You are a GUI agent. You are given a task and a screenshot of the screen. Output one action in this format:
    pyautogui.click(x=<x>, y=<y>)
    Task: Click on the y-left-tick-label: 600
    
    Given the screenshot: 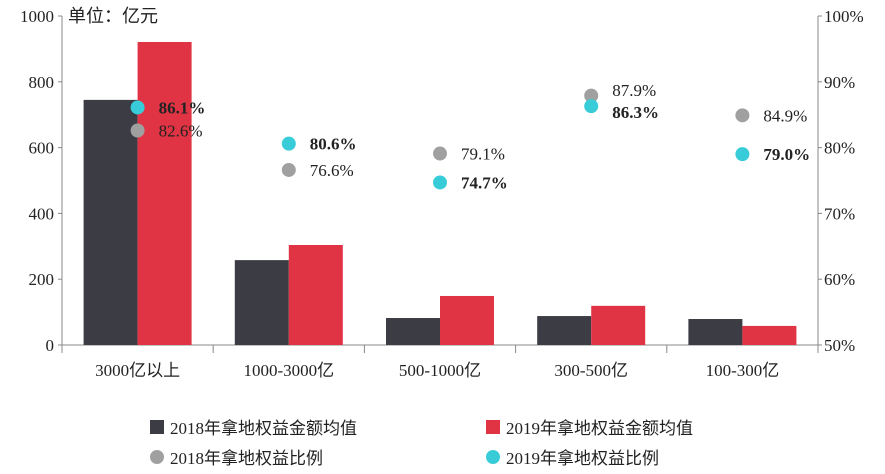 What is the action you would take?
    pyautogui.click(x=42, y=148)
    